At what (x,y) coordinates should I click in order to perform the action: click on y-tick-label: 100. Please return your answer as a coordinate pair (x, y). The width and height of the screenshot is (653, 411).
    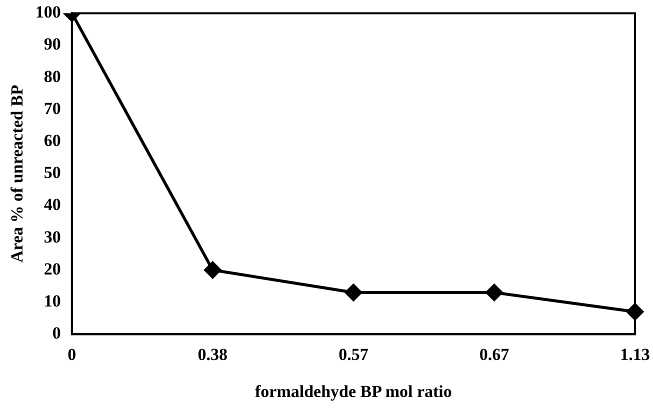
    Looking at the image, I should click on (48, 12).